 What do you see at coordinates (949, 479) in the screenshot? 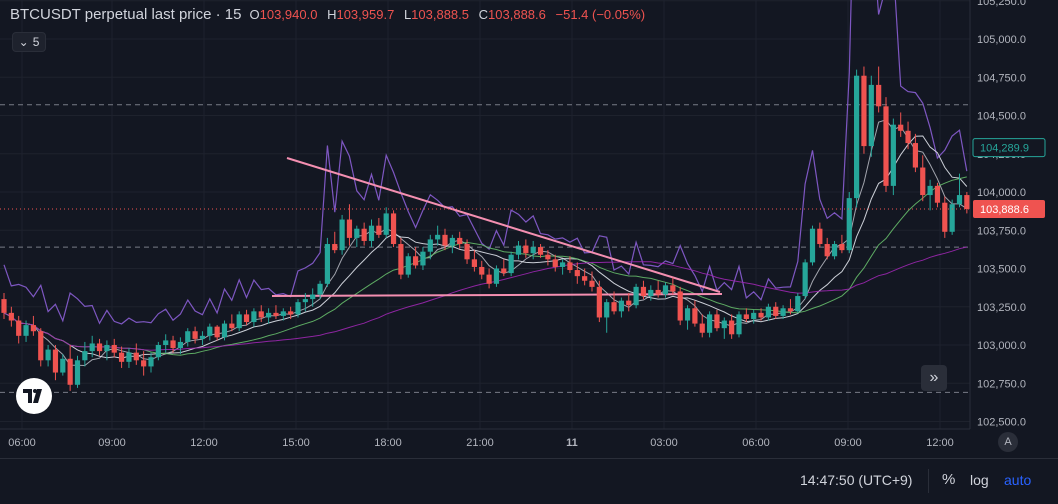
I see `percent-scale-toggle: %` at bounding box center [949, 479].